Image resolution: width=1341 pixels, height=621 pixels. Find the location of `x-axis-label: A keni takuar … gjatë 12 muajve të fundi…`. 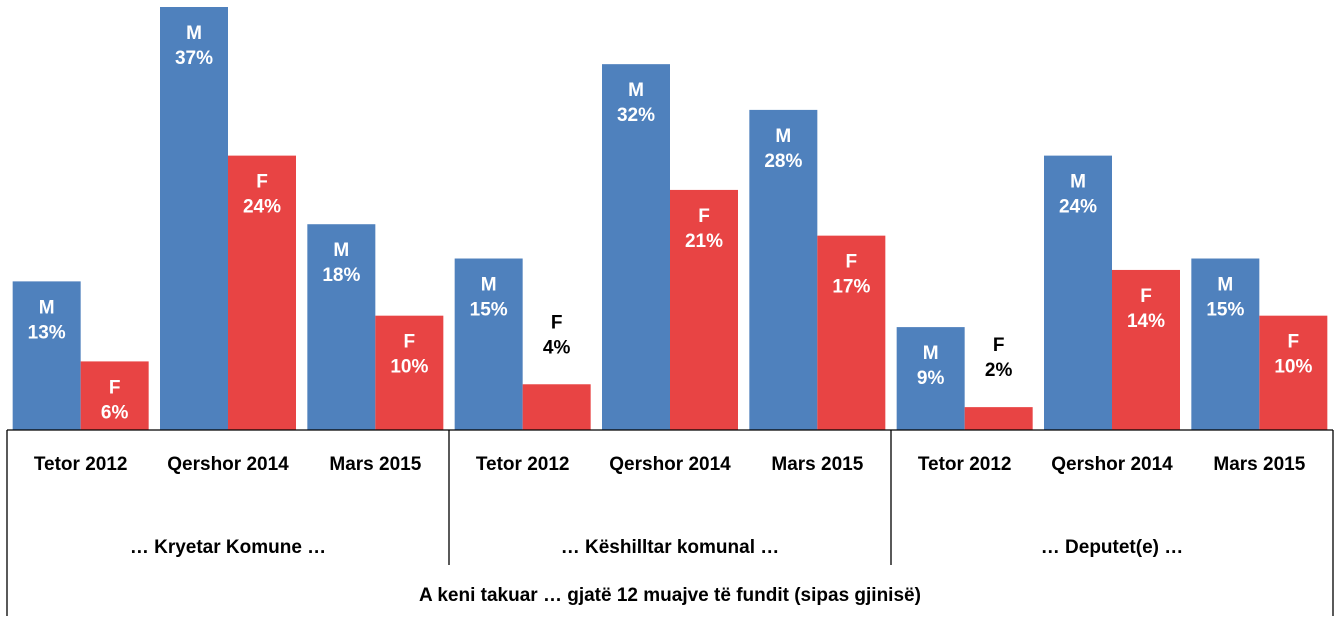

x-axis-label: A keni takuar … gjatë 12 muajve të fundi… is located at coordinates (670, 595).